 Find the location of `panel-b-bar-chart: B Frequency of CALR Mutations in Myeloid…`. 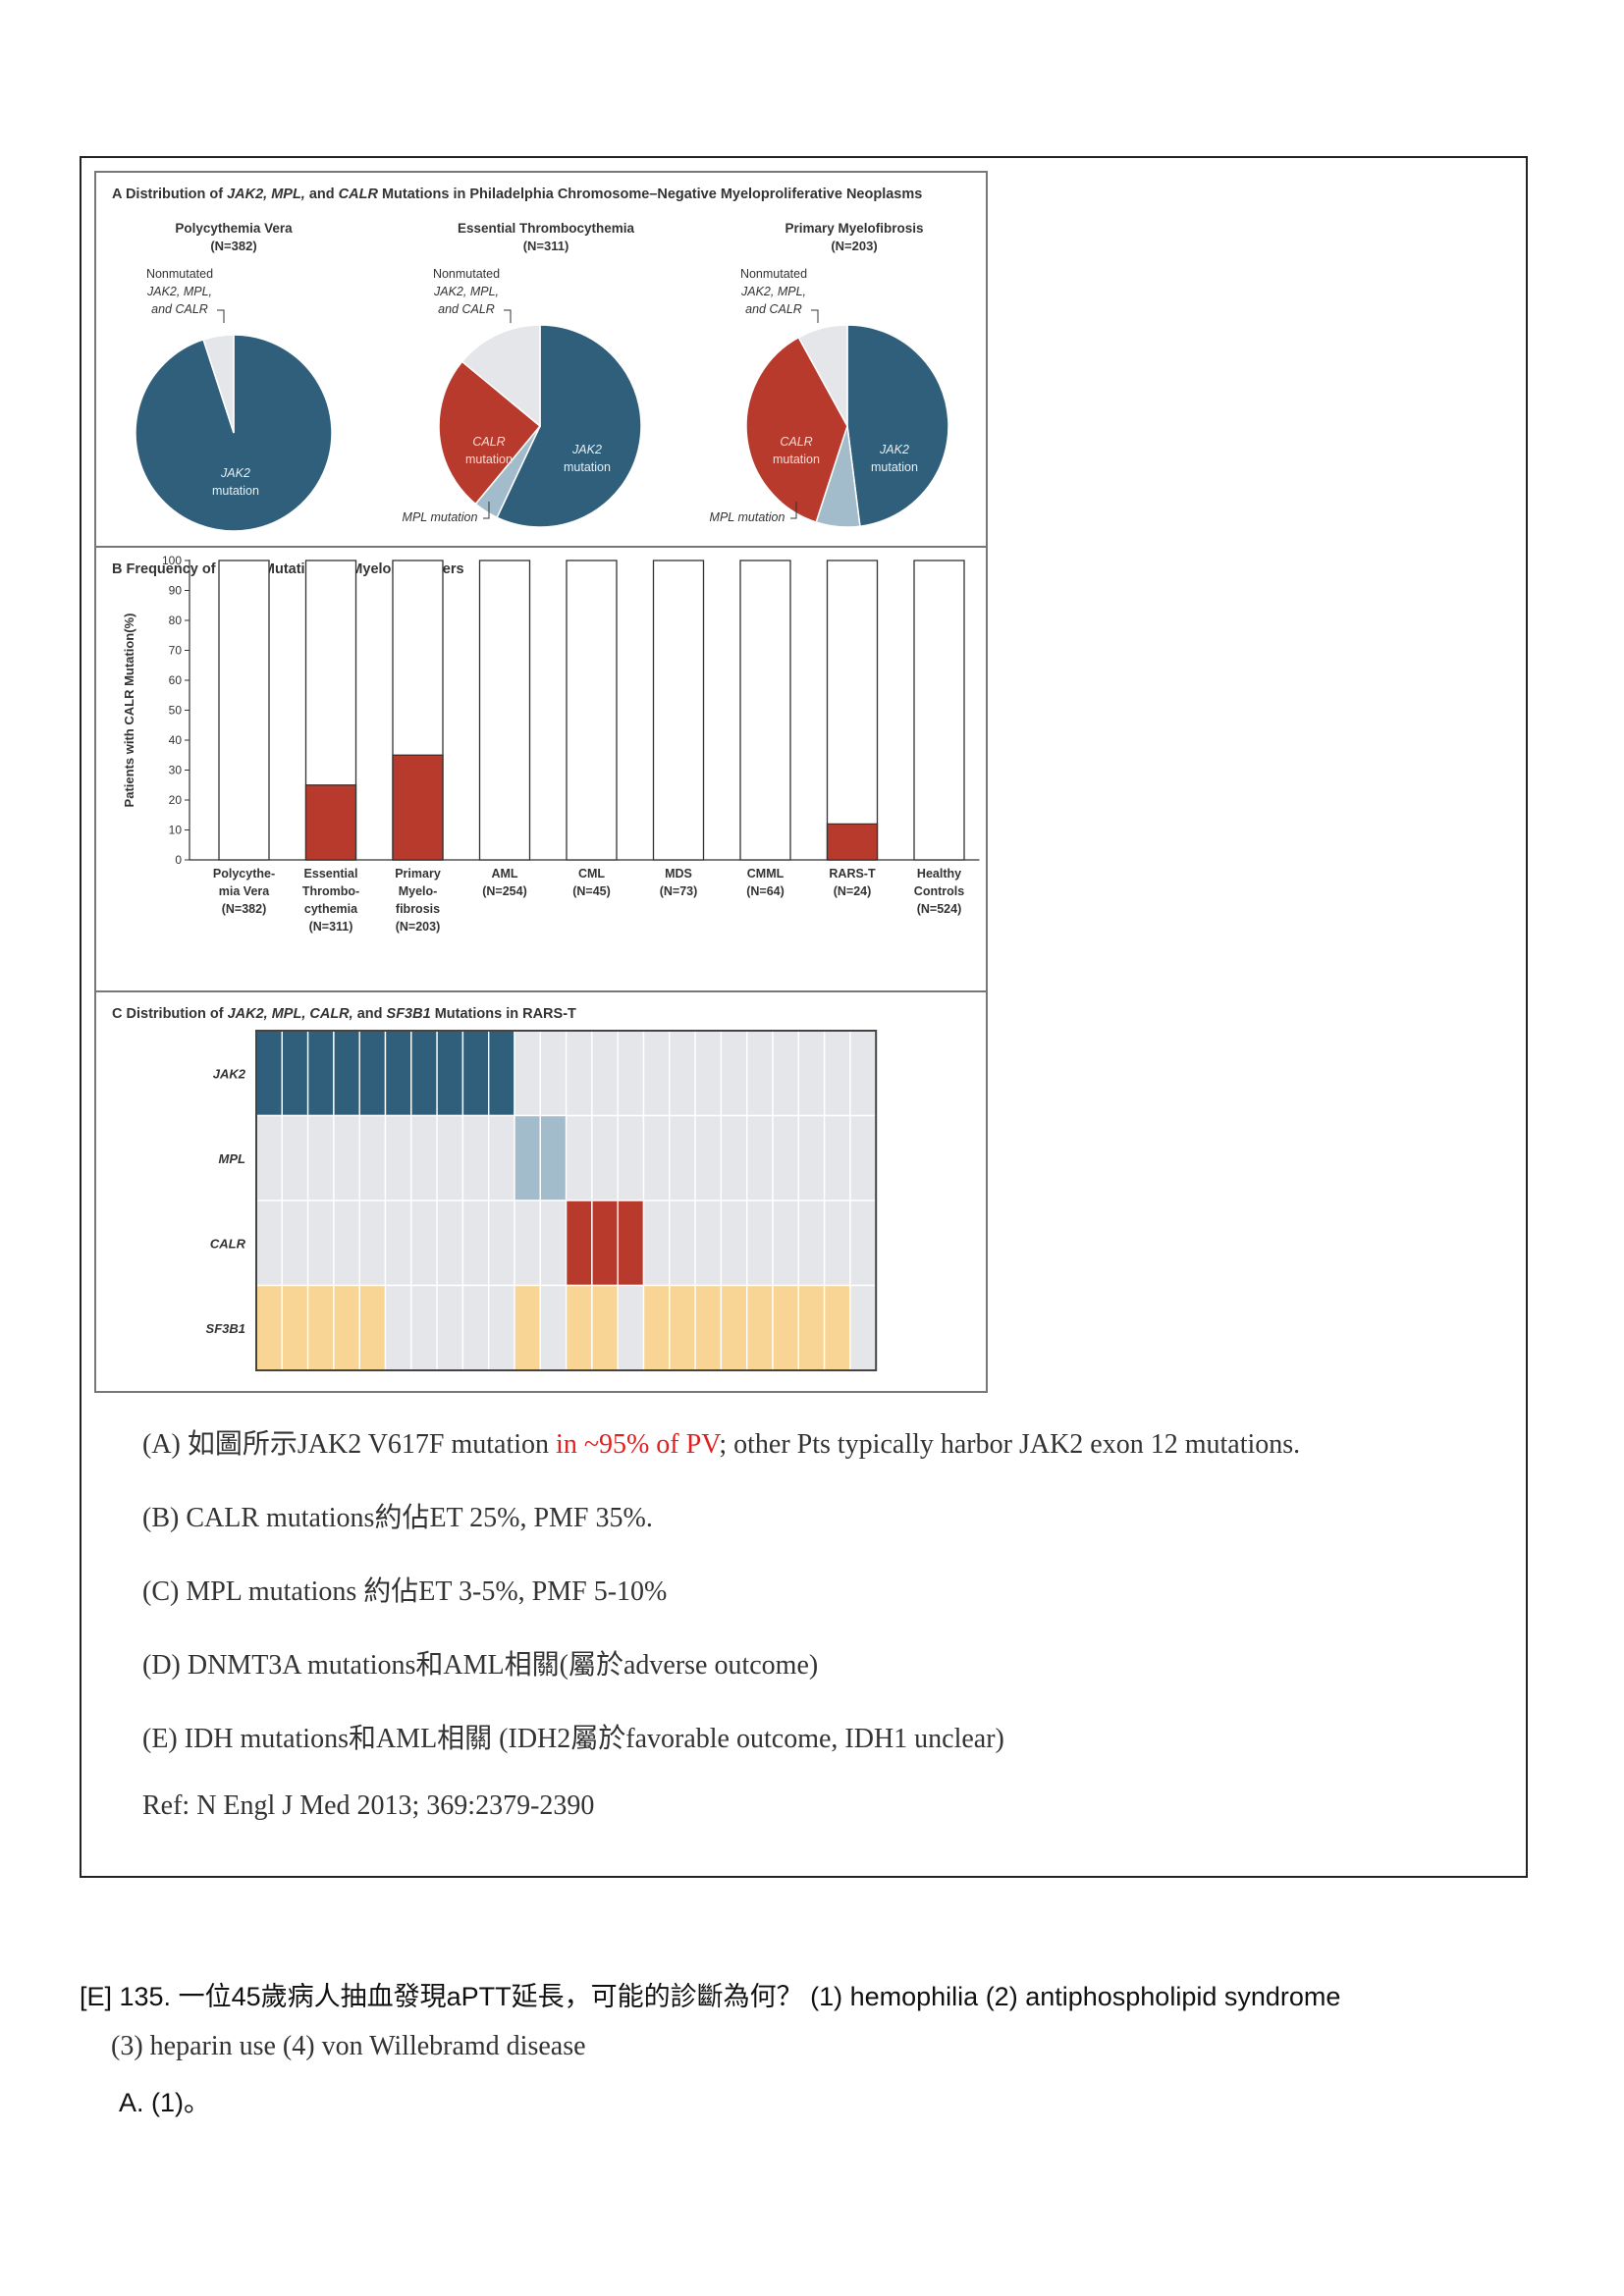

panel-b-bar-chart: B Frequency of CALR Mutations in Myeloid… is located at coordinates (541, 770).